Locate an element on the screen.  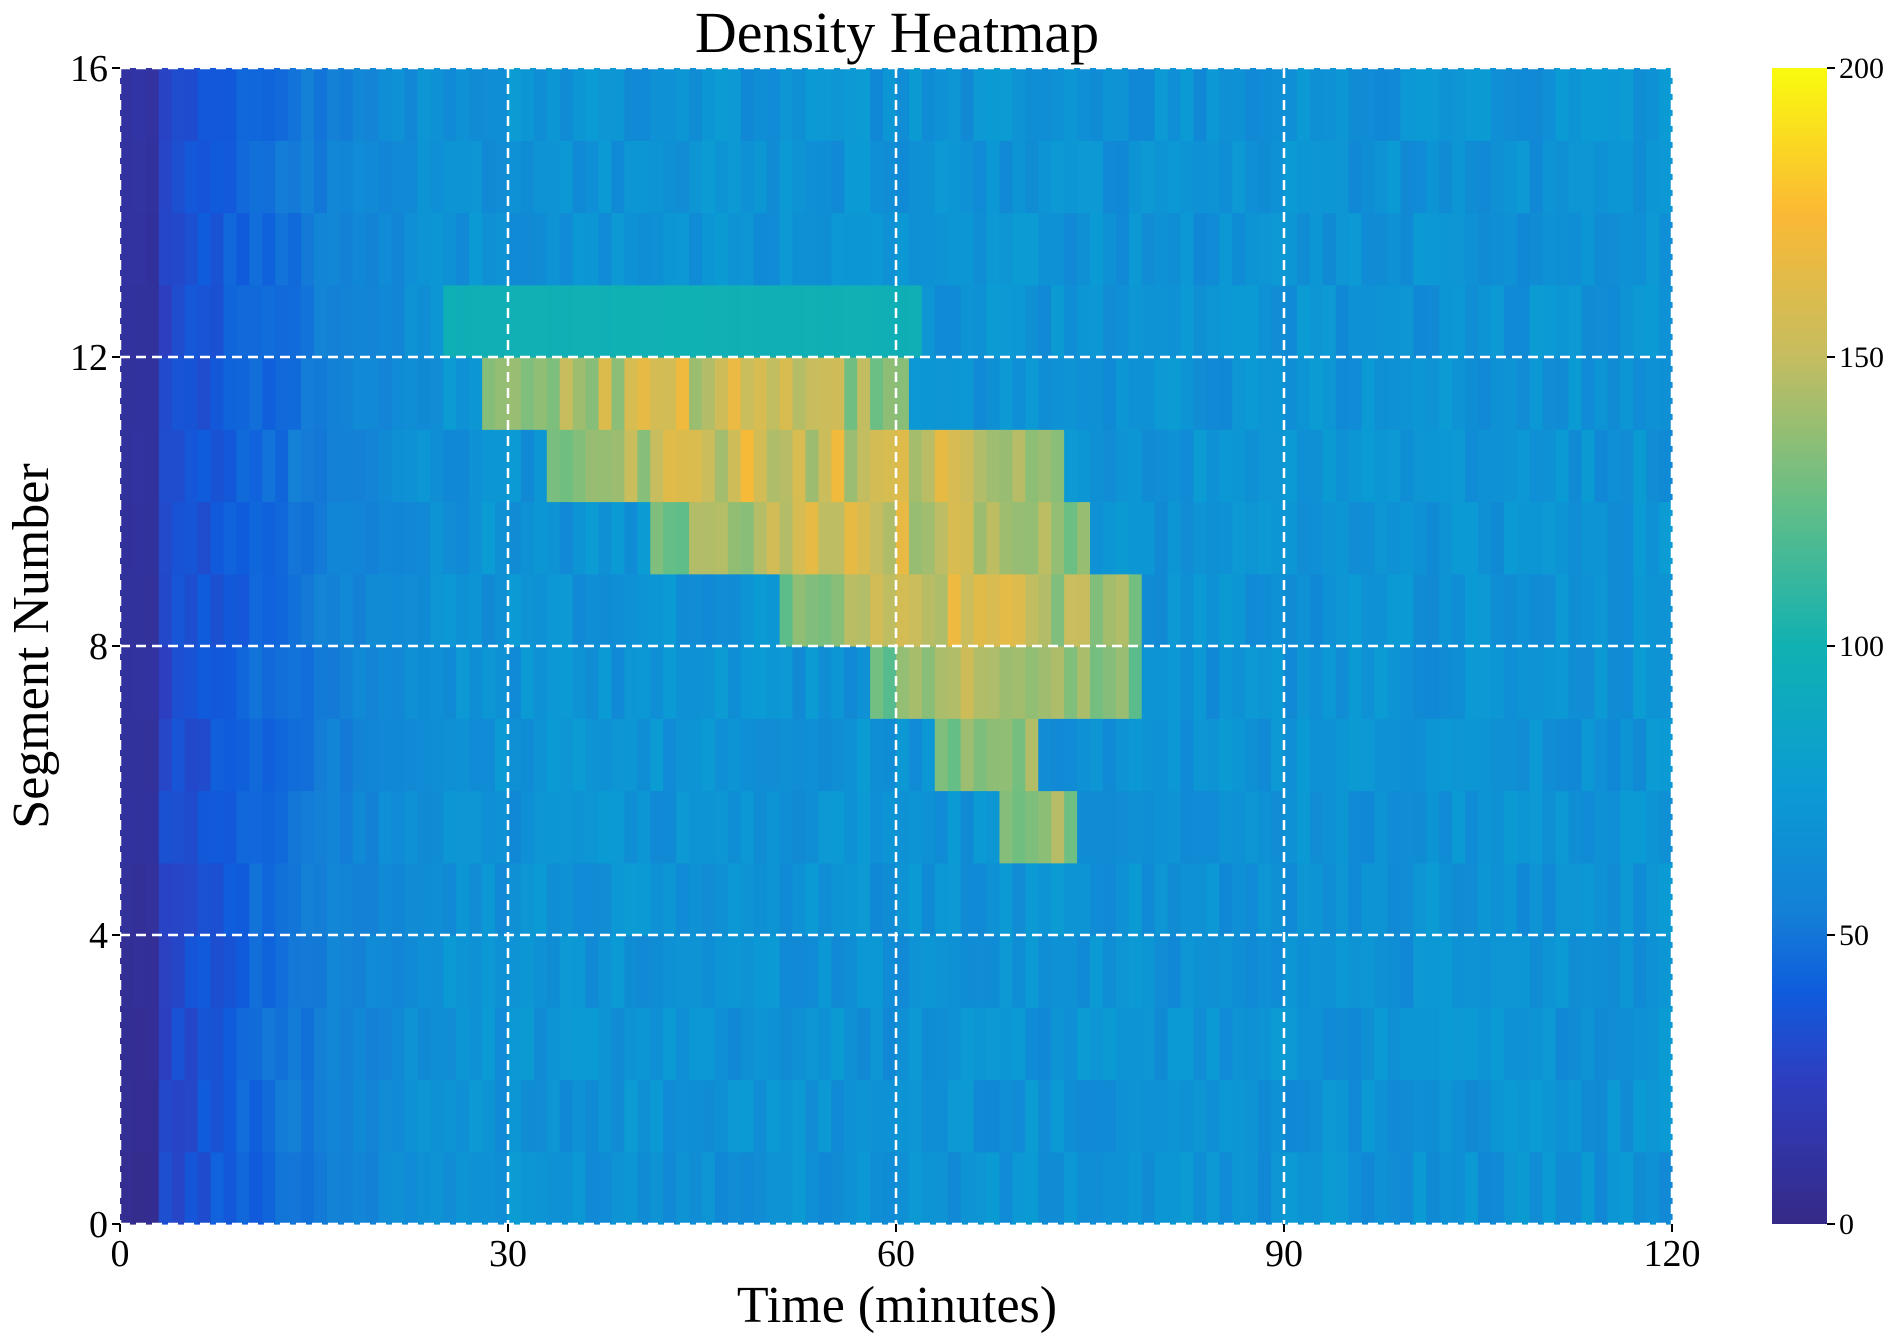
colorbar-tick-label: 100 is located at coordinates (1861, 646).